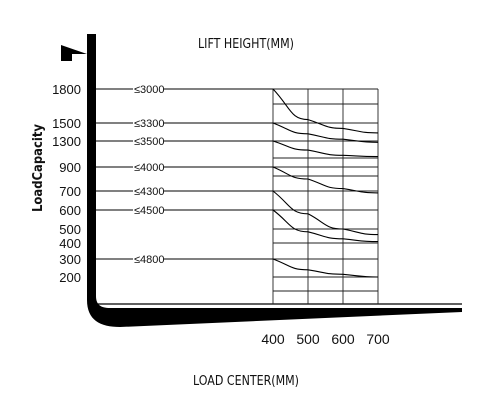  I want to click on x-axis-label: LOAD CENTER(MM), so click(246, 381).